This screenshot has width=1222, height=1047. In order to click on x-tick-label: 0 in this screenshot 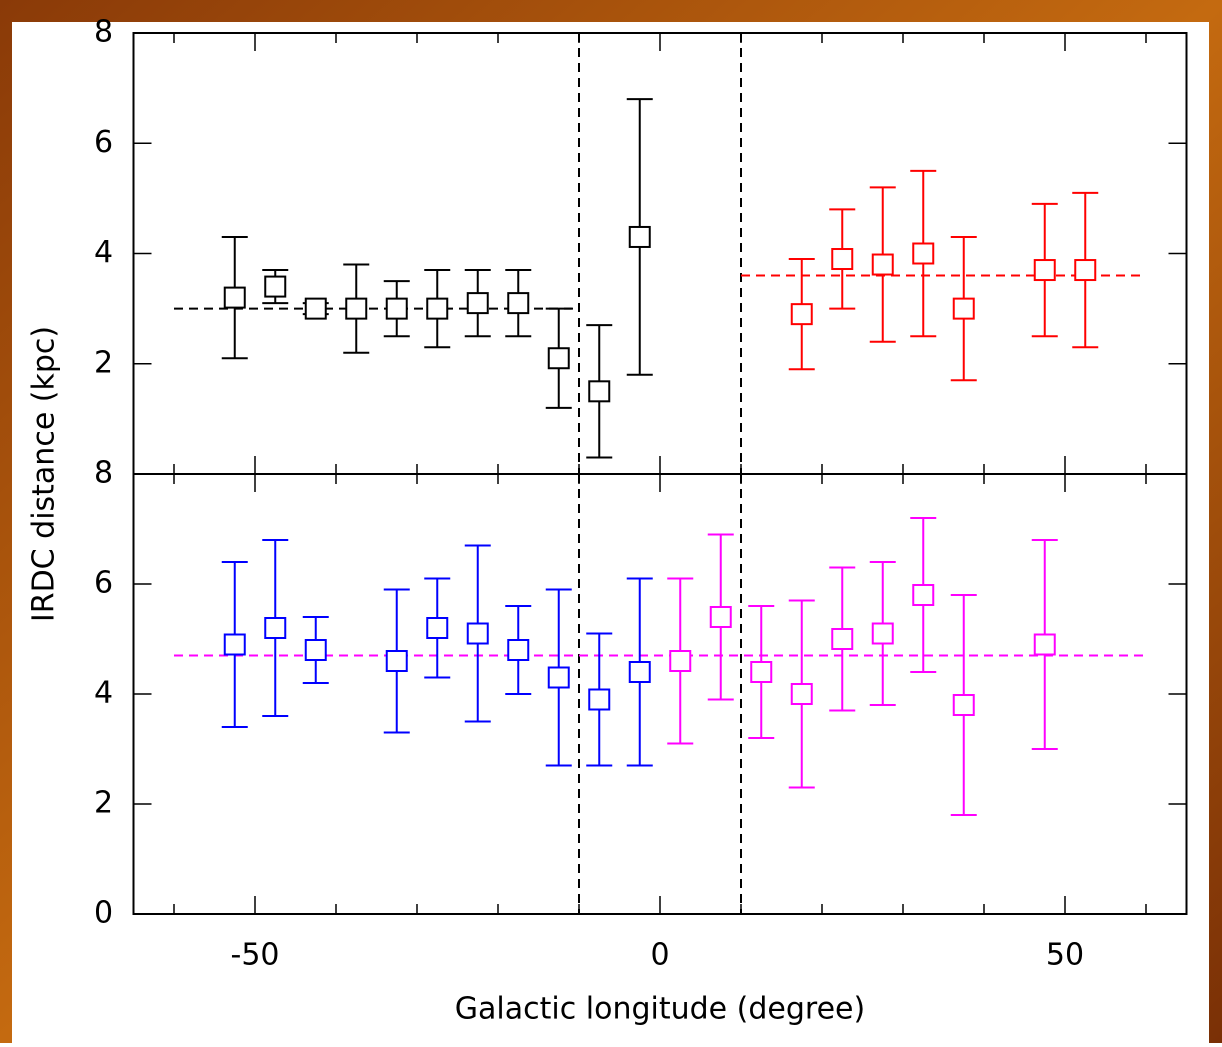, I will do `click(659, 955)`.